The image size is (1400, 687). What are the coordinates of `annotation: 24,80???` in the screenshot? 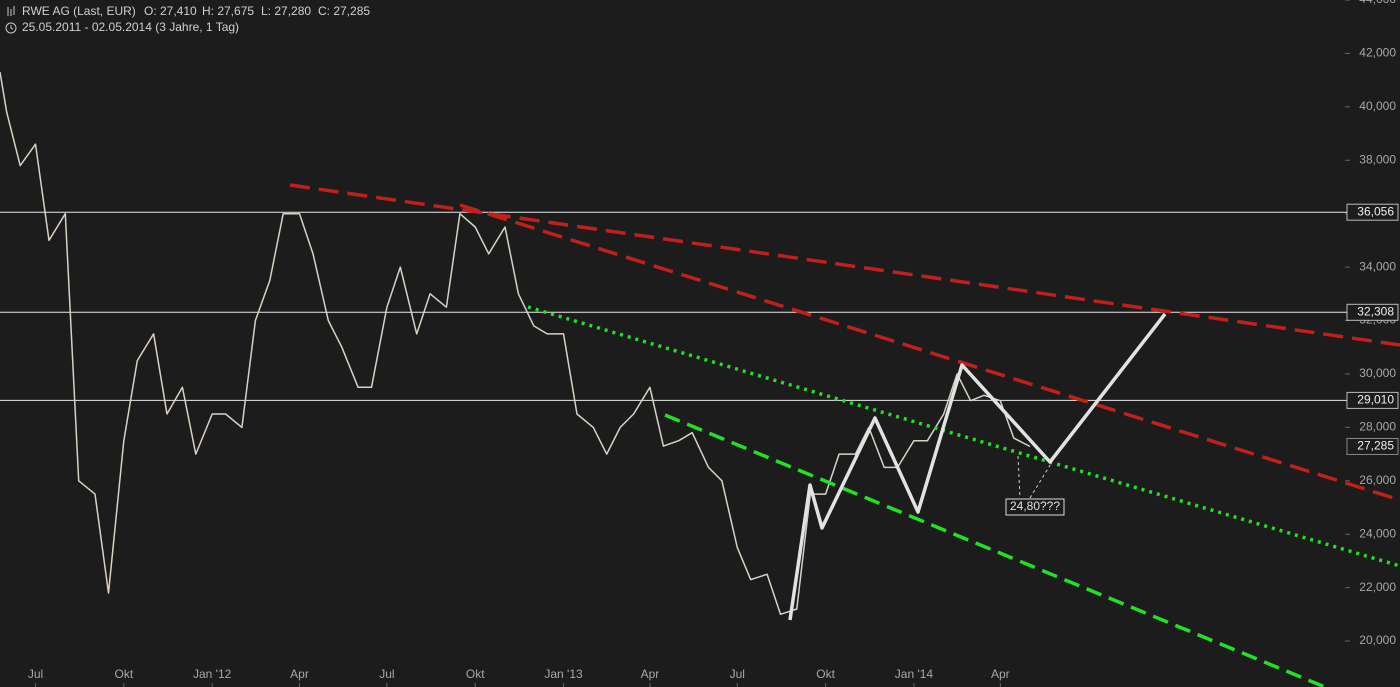 It's located at (1035, 506).